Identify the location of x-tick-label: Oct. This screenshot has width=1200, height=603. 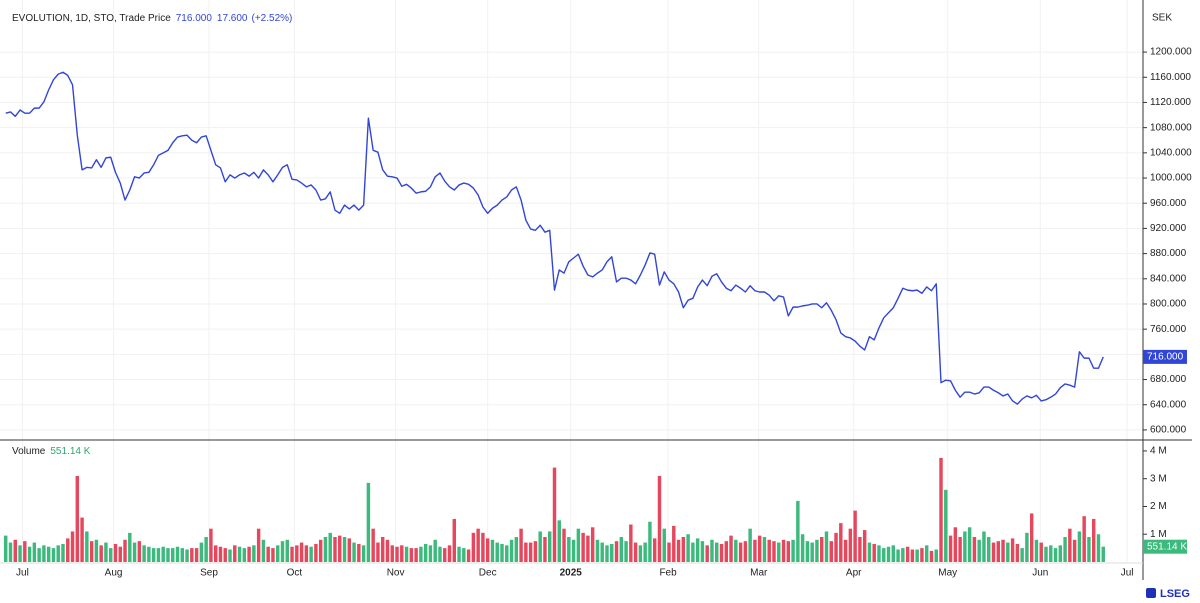
(295, 573).